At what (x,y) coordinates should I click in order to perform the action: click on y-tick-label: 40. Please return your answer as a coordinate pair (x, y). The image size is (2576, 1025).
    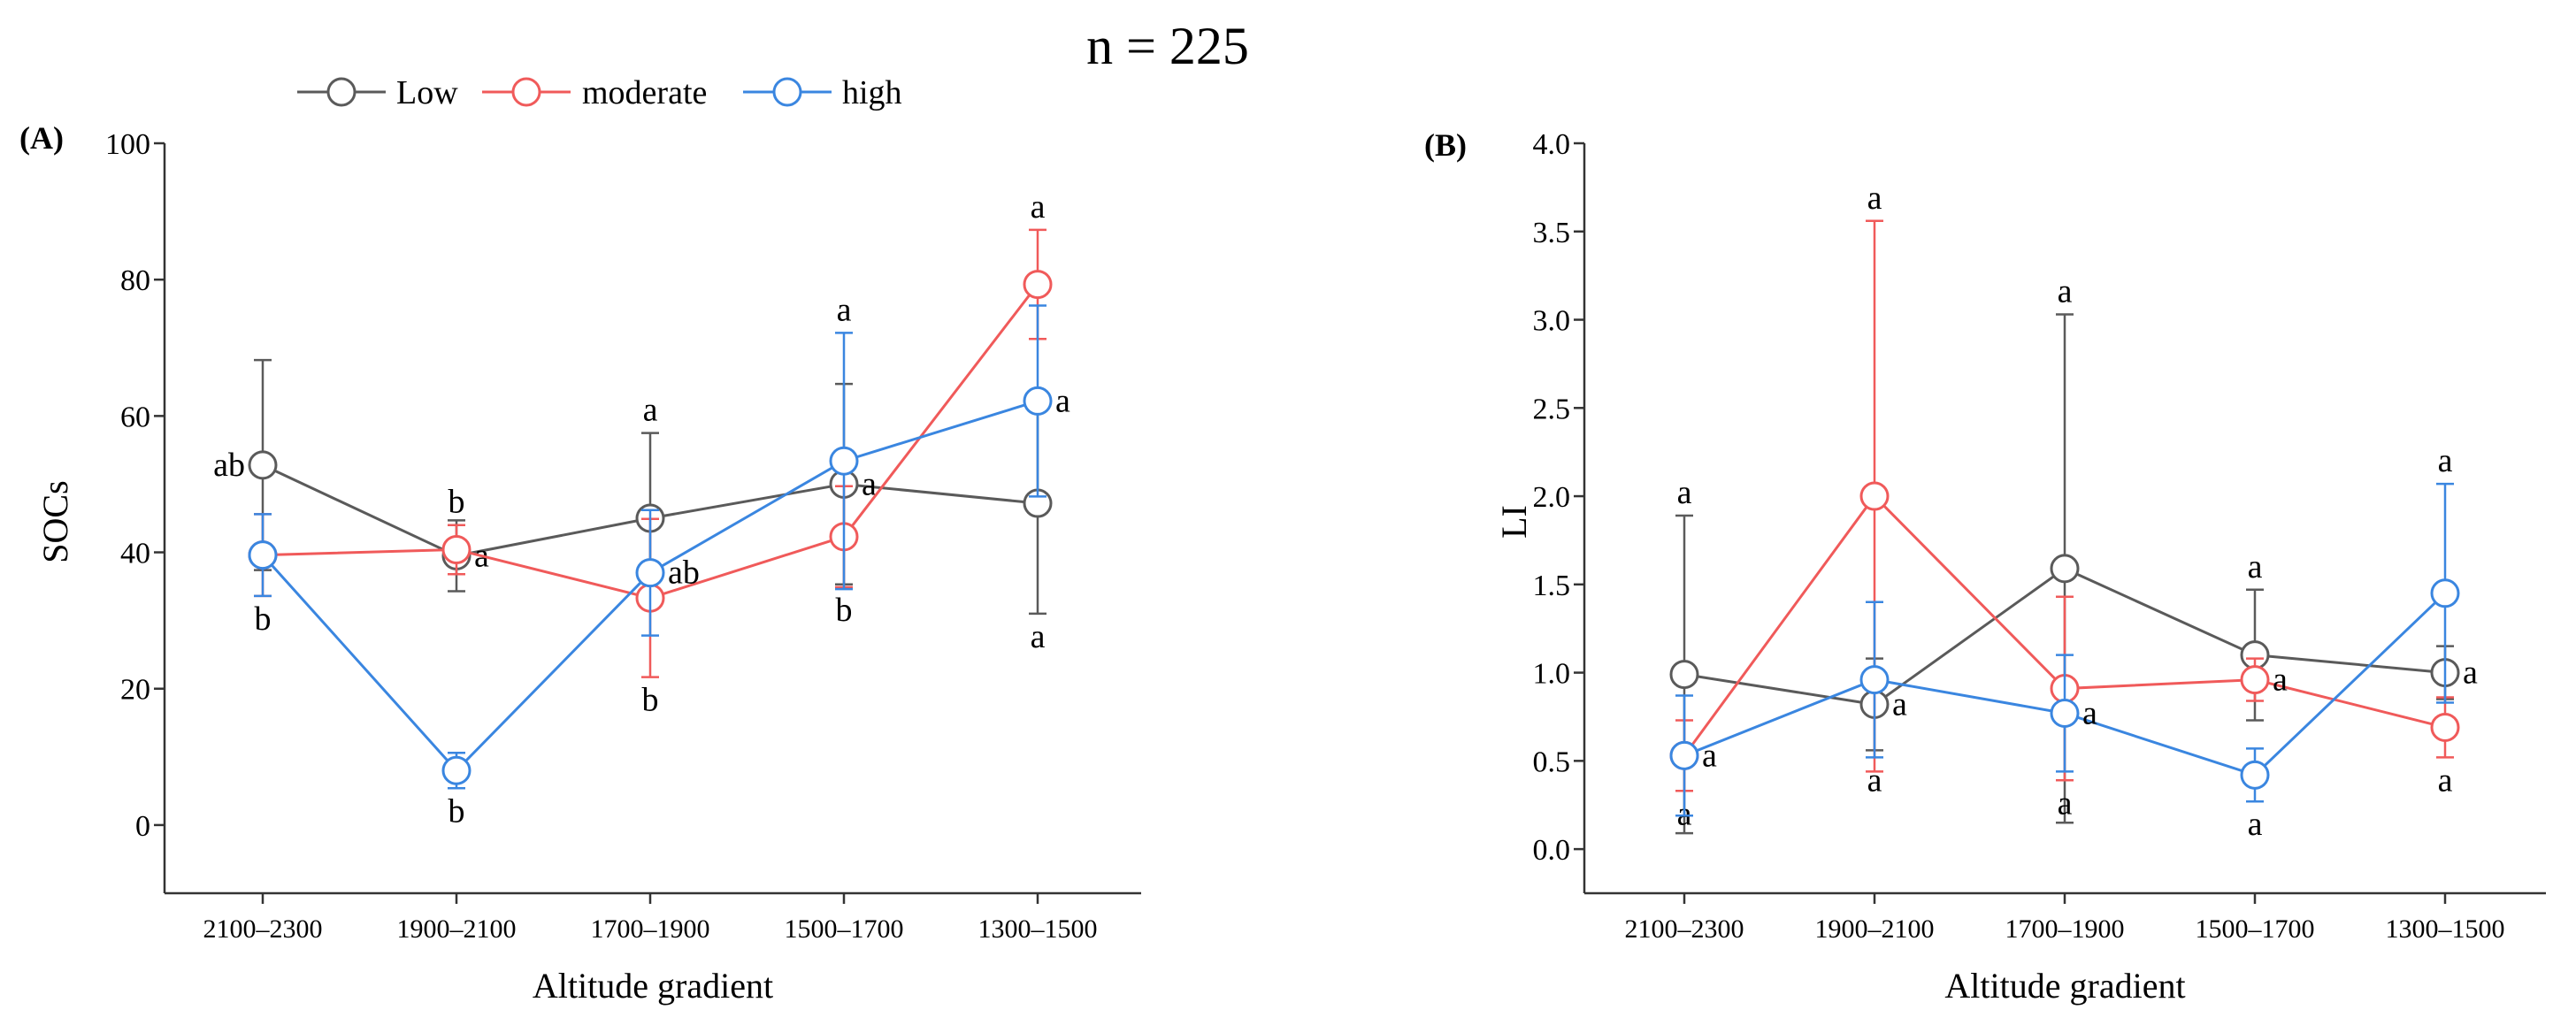
    Looking at the image, I should click on (135, 554).